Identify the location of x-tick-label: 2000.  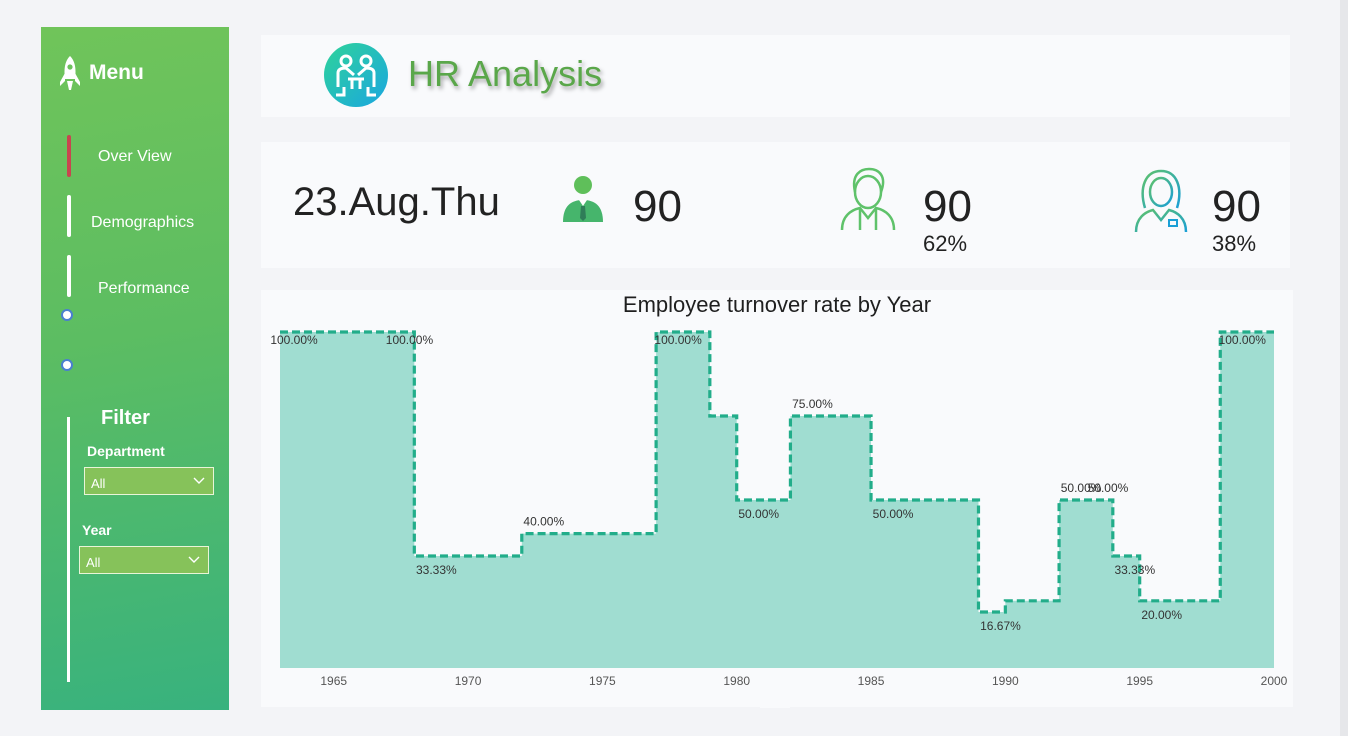
(1274, 681).